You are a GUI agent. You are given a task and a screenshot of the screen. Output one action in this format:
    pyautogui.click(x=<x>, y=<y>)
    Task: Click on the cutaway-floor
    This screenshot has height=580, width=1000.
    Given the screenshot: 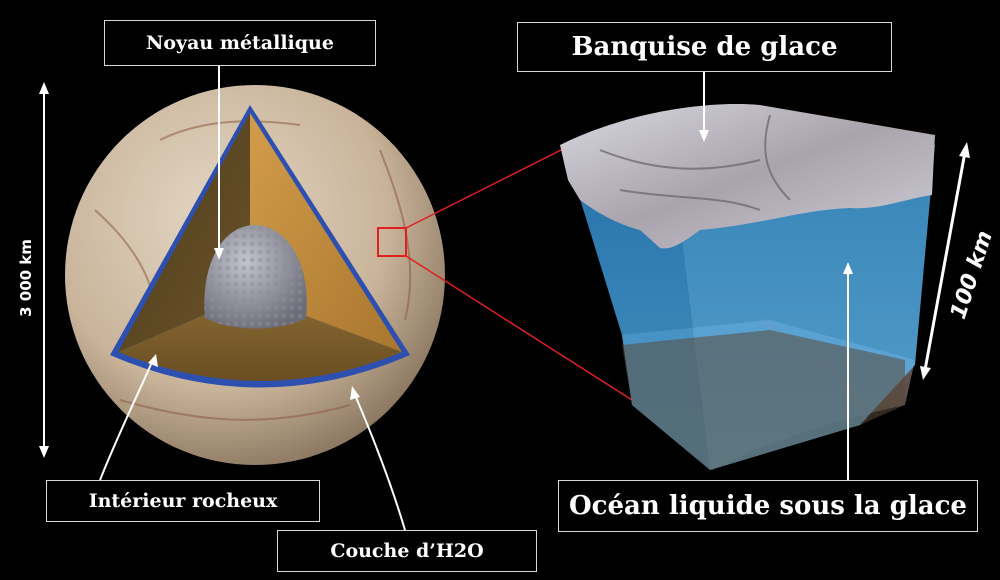 What is the action you would take?
    pyautogui.click(x=260, y=338)
    